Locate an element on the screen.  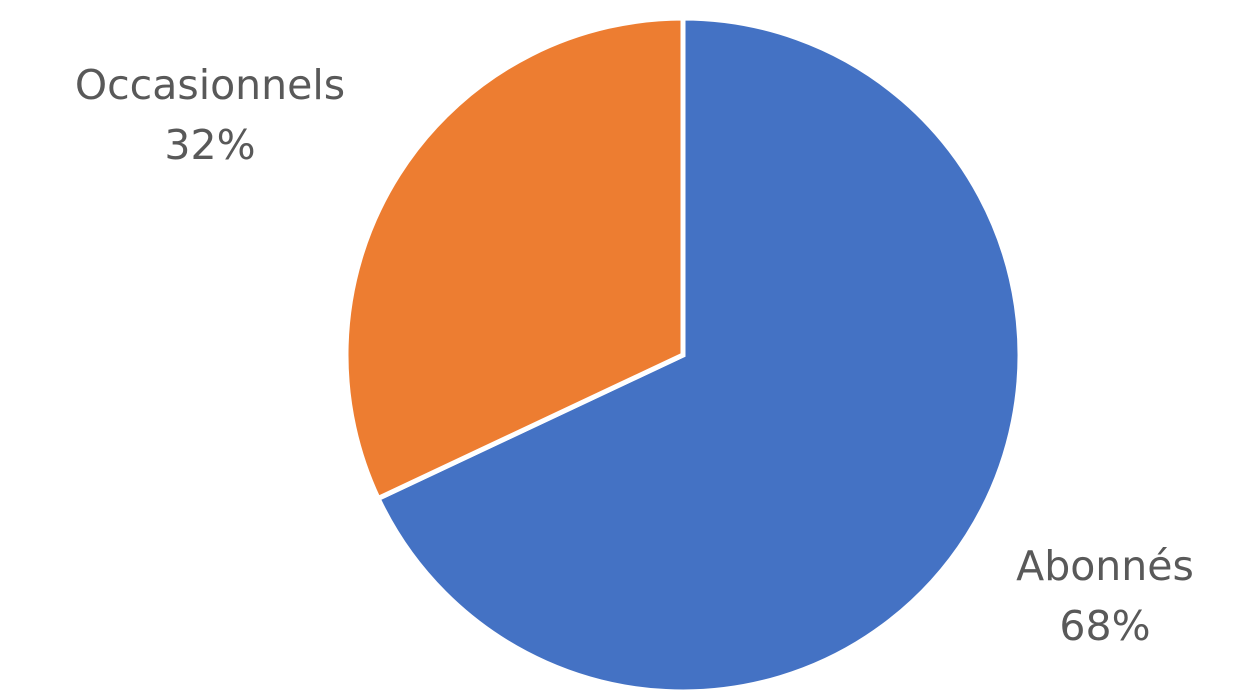
data-label-occasionnels: Occasionnels 32% is located at coordinates (210, 115).